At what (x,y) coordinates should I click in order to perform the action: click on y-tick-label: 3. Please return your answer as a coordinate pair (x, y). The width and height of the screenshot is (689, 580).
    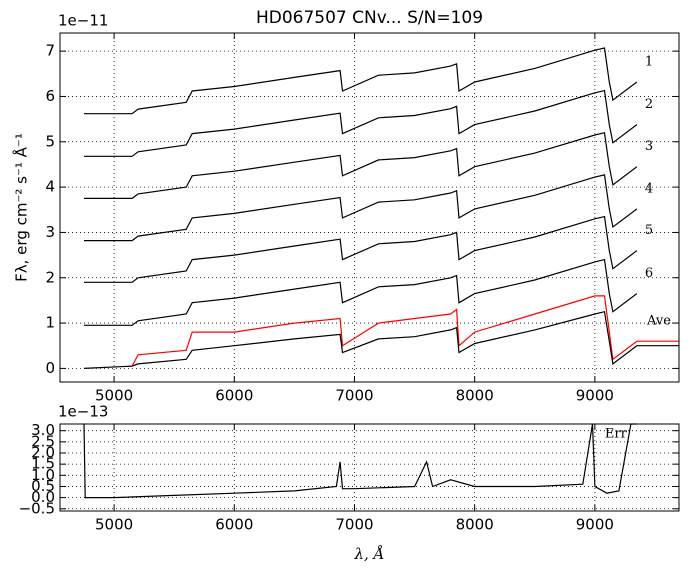
    Looking at the image, I should click on (50, 232).